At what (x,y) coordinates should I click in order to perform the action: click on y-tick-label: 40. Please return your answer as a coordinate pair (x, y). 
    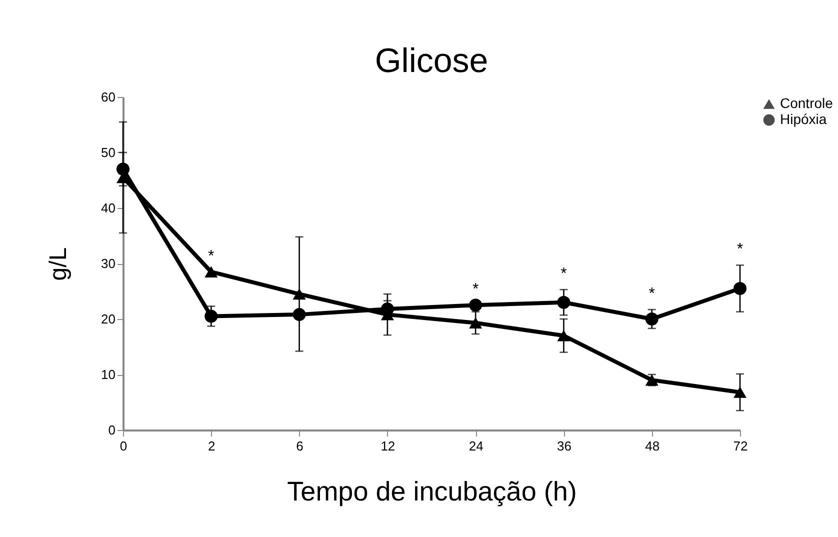
    Looking at the image, I should click on (108, 208).